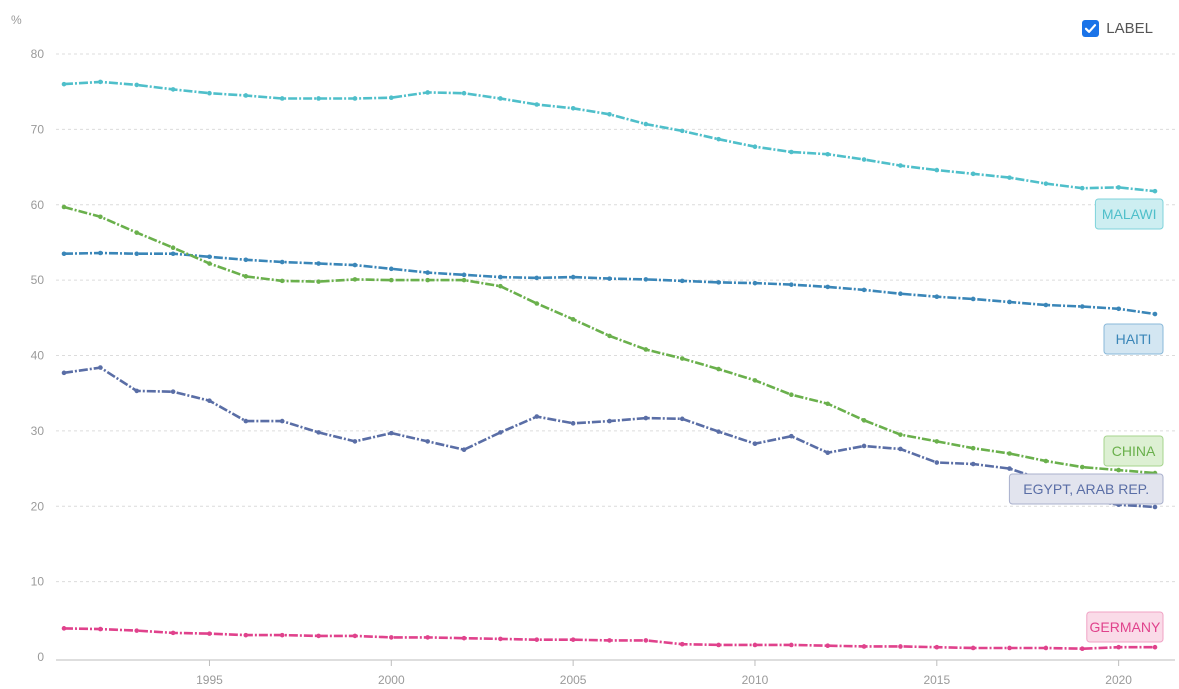 This screenshot has width=1179, height=689. I want to click on series-label-germany: GERMANY, so click(1125, 627).